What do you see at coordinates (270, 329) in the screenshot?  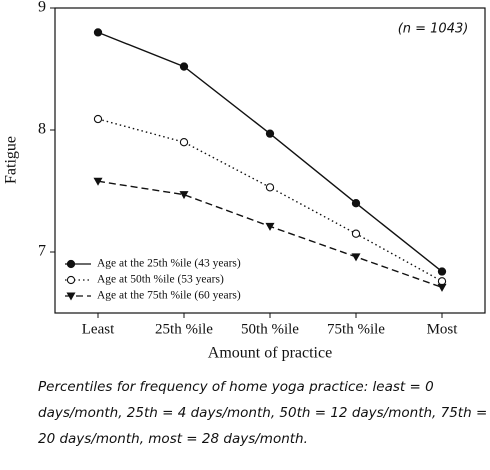 I see `x-tick-label: 50th %ile` at bounding box center [270, 329].